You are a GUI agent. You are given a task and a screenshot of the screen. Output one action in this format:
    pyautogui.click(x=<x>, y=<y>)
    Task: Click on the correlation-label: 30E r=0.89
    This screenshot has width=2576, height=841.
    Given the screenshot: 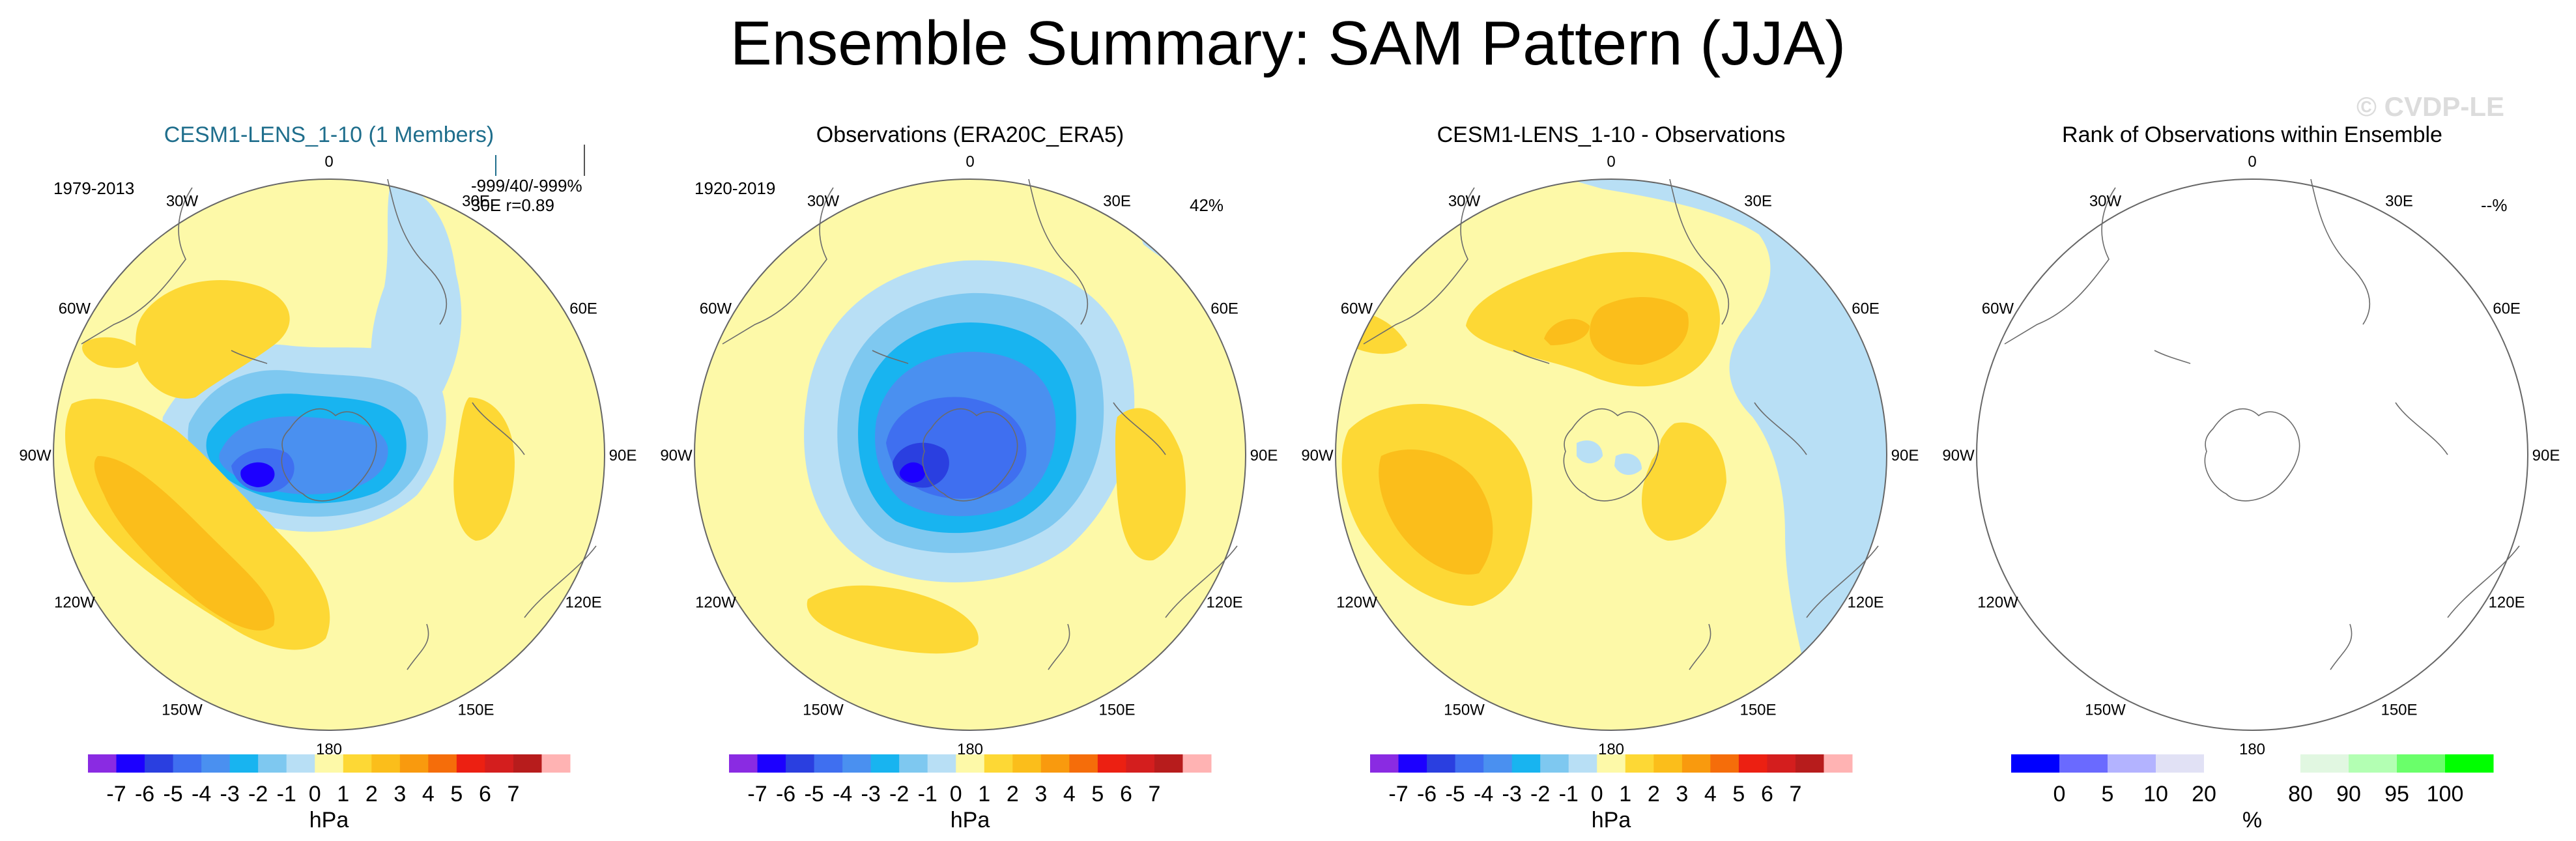 What is the action you would take?
    pyautogui.click(x=512, y=205)
    